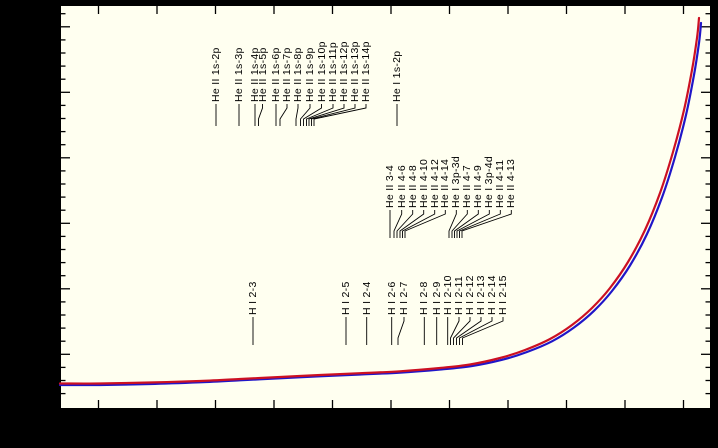 The width and height of the screenshot is (718, 448). Describe the element at coordinates (298, 74) in the screenshot. I see `spectral-line-label: He II 1s-8p` at that location.